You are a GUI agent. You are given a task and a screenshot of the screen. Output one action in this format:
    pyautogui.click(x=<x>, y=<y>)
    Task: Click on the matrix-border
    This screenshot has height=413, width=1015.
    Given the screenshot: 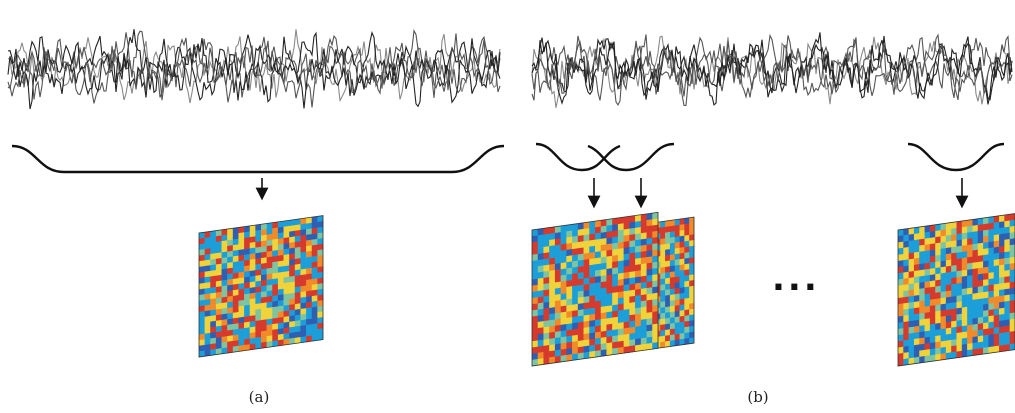 What is the action you would take?
    pyautogui.click(x=956, y=290)
    